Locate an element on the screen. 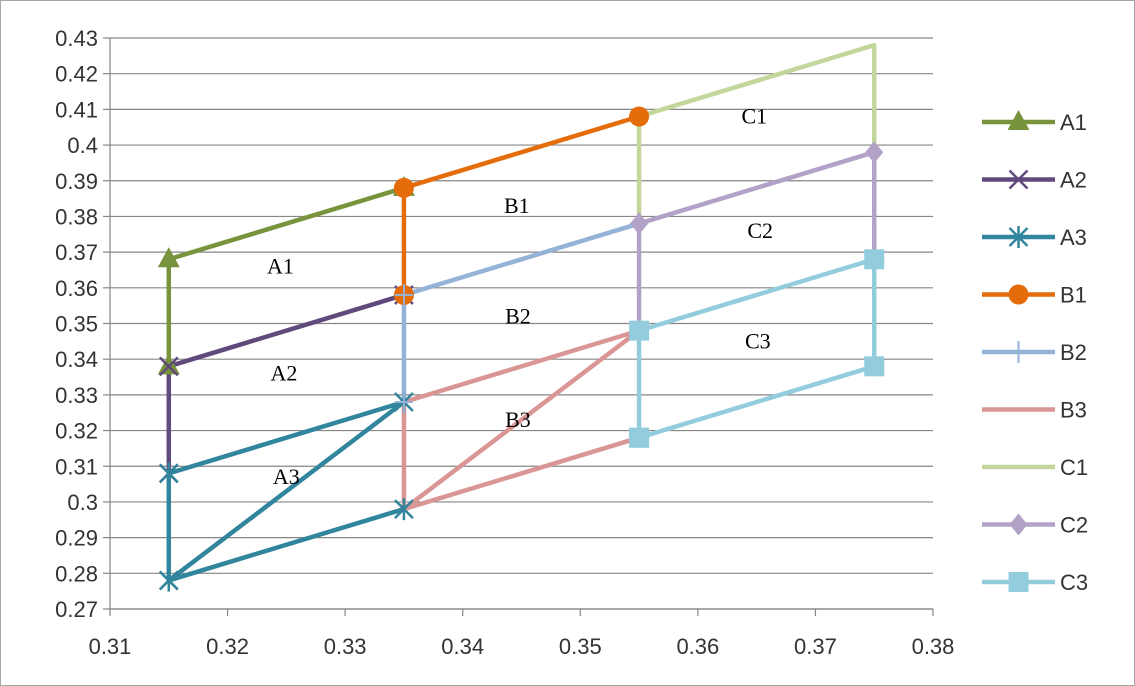 The width and height of the screenshot is (1135, 686). y-tick-label: 0.41 is located at coordinates (76, 109).